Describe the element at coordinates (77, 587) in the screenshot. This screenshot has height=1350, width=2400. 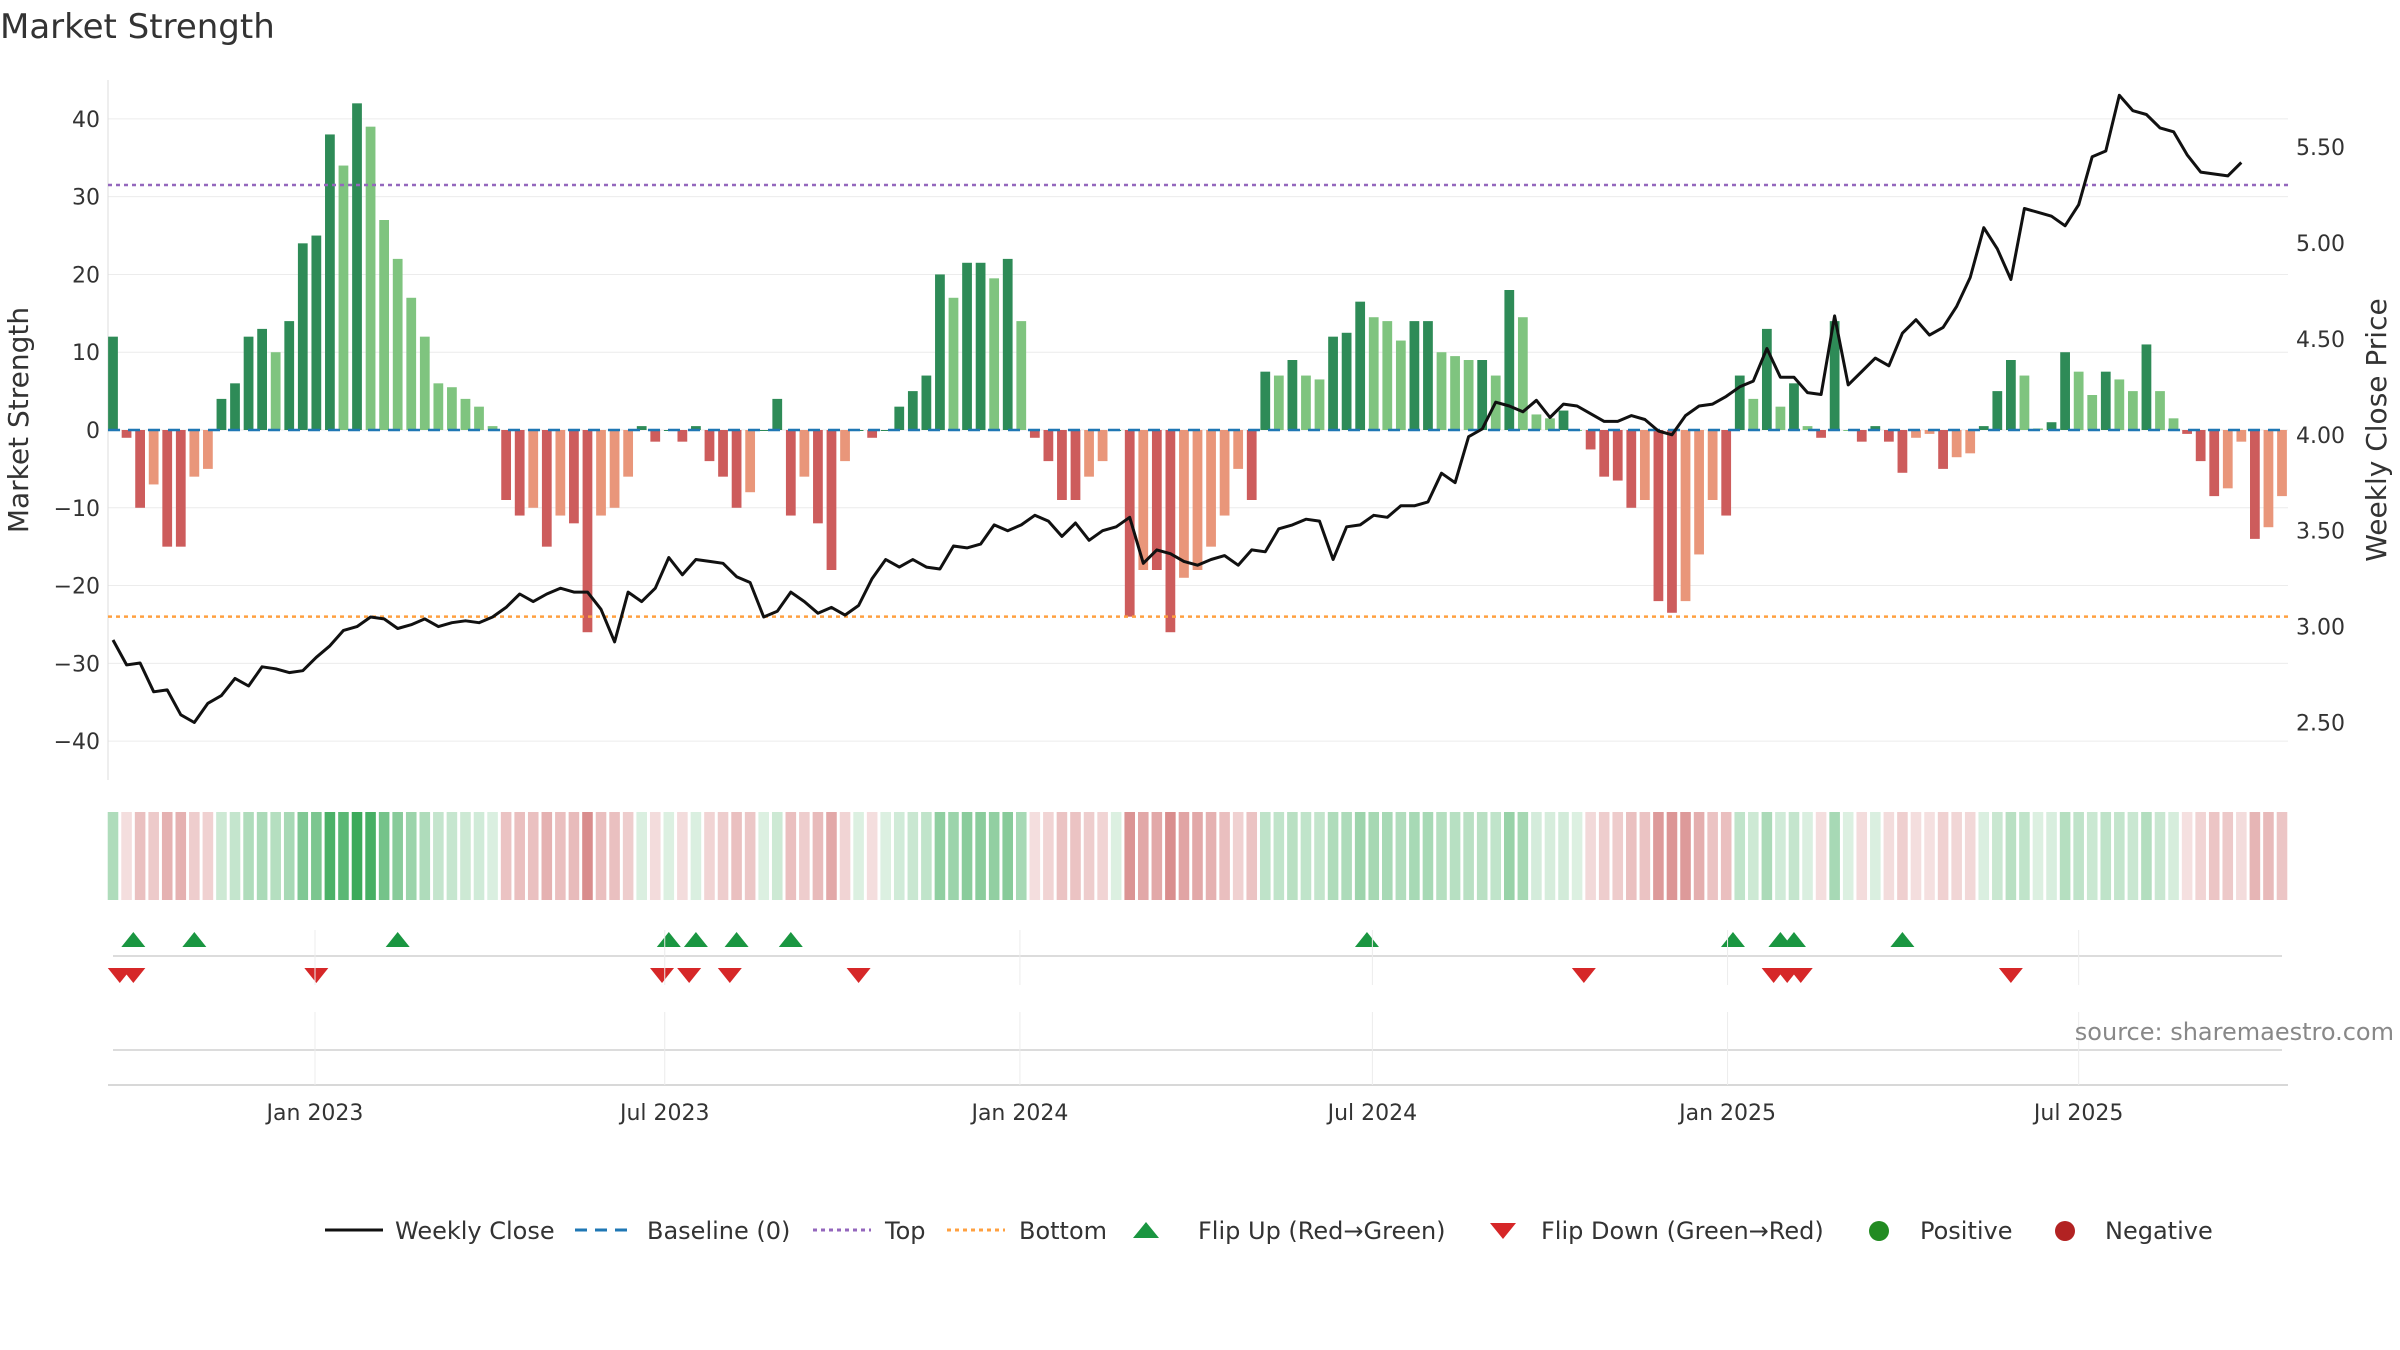
I see `left-tick-label: −20` at that location.